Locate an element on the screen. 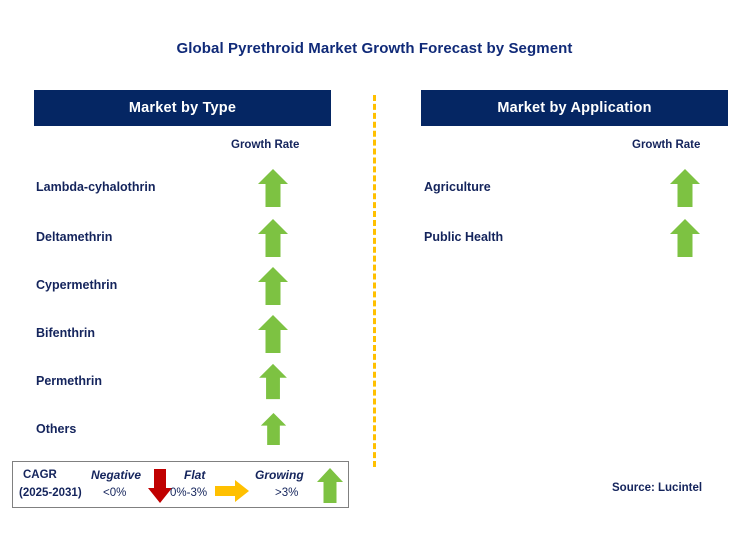 The image size is (749, 539). up-arrow-icon-cypermethrin is located at coordinates (273, 286).